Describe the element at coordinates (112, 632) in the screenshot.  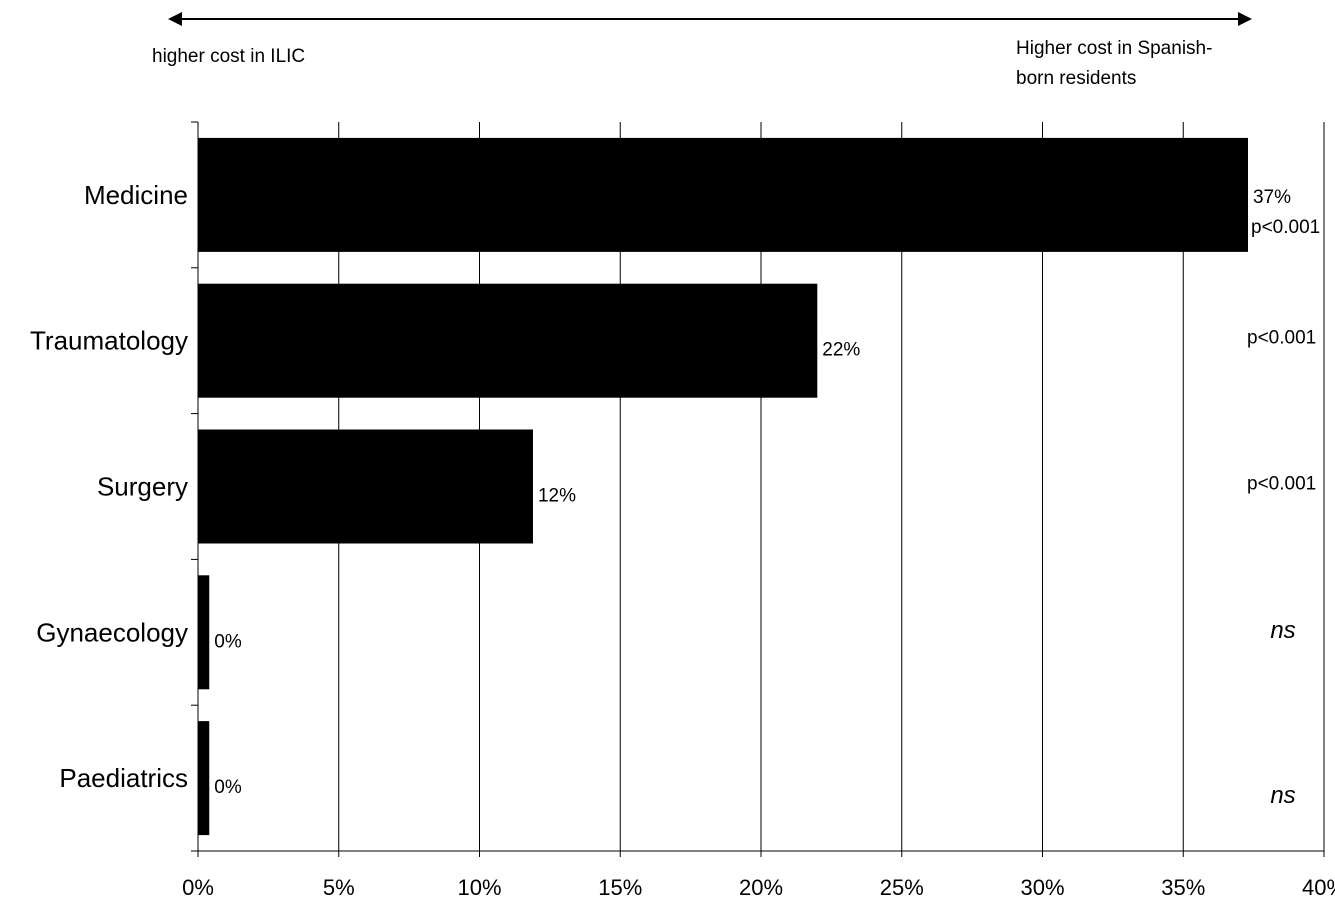
I see `category-label: Gynaecology` at that location.